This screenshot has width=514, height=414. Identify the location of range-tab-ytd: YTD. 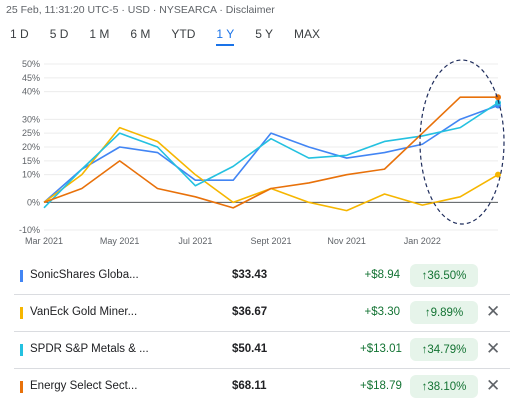
(183, 34).